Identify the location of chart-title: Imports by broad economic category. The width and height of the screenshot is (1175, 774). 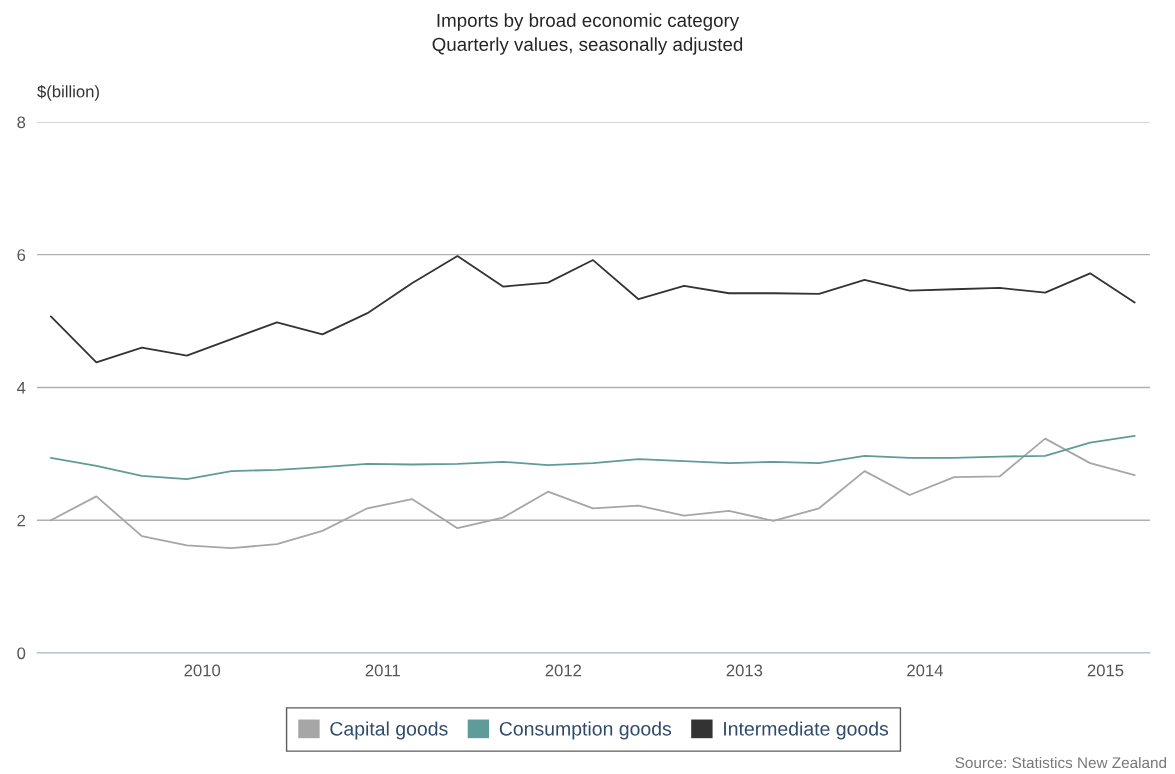
(588, 22).